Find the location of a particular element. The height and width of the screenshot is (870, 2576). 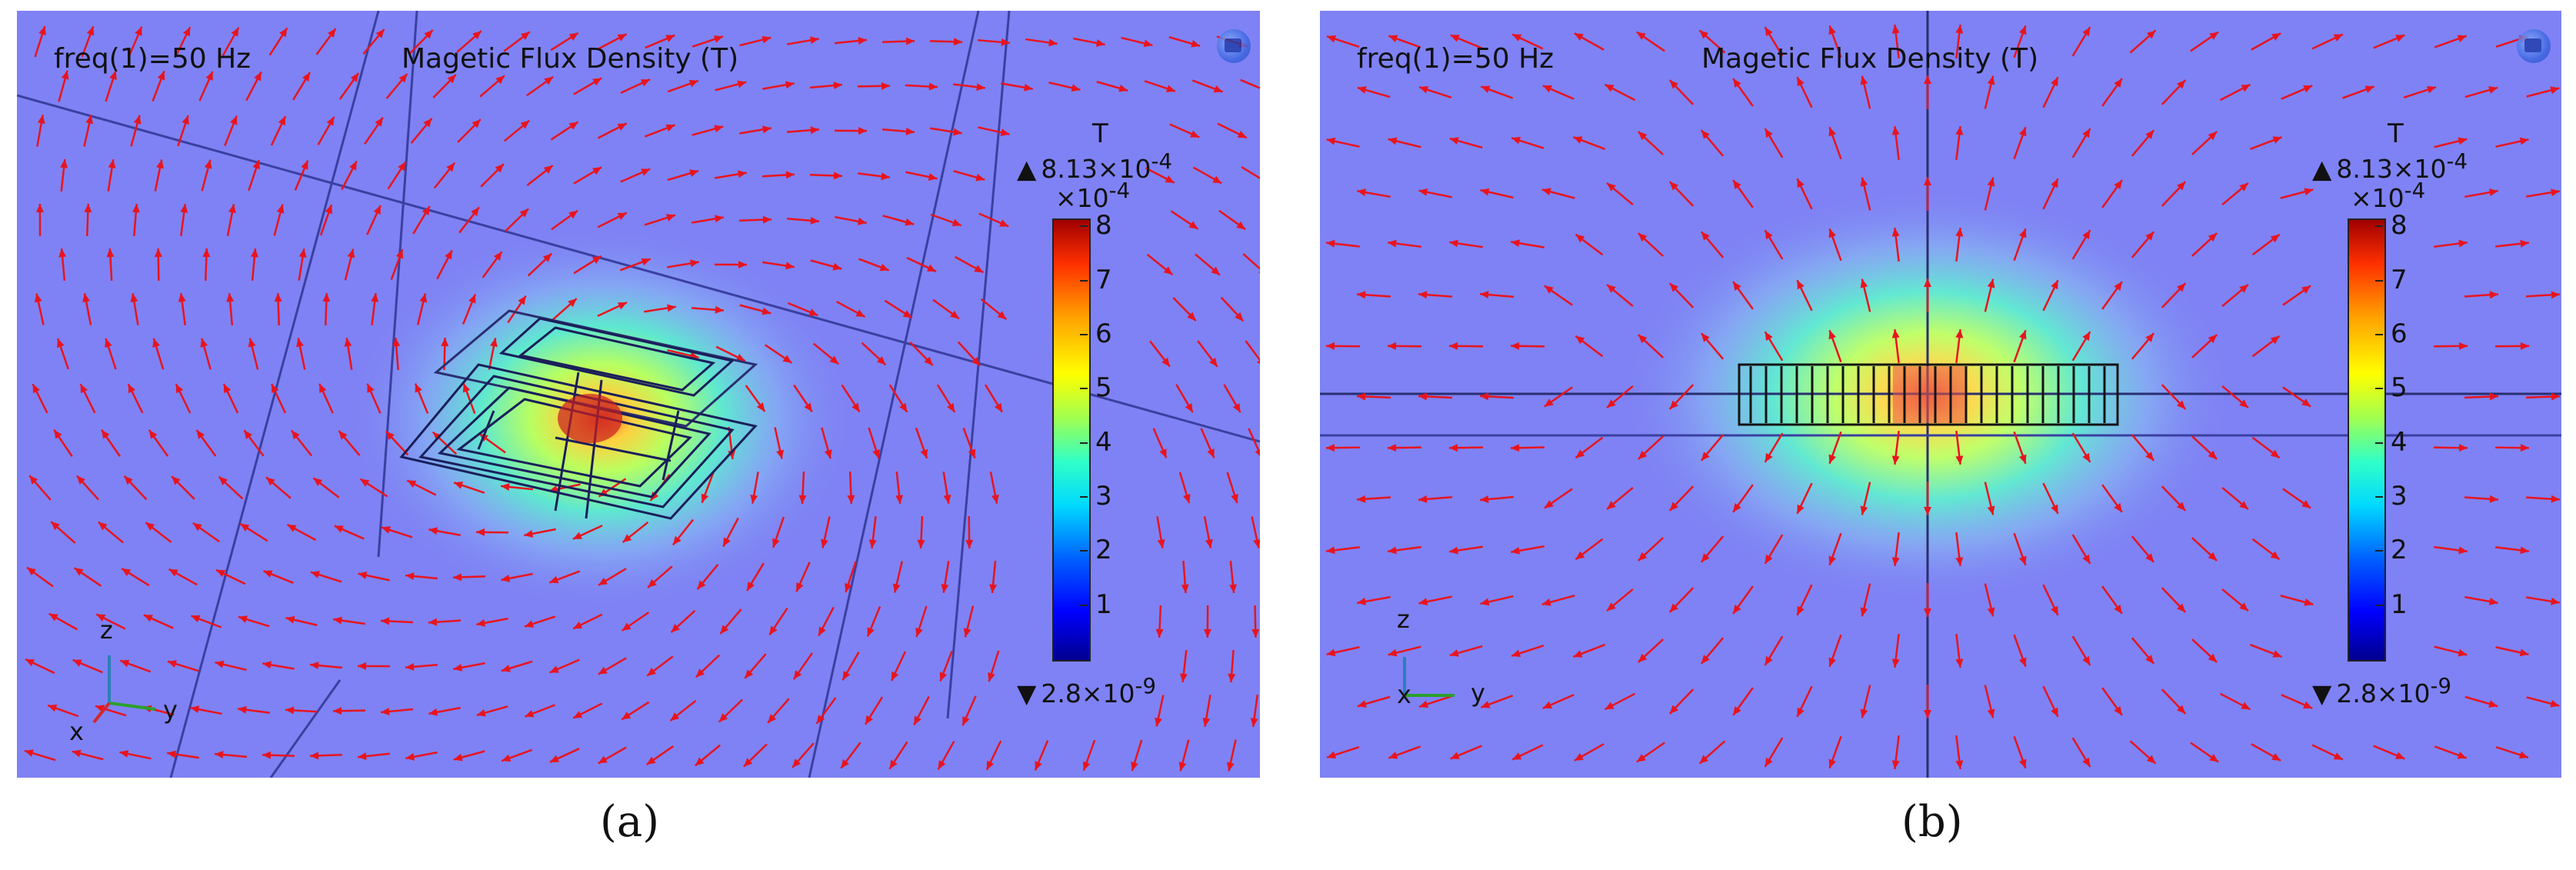

axis-label-y: y is located at coordinates (1478, 693).